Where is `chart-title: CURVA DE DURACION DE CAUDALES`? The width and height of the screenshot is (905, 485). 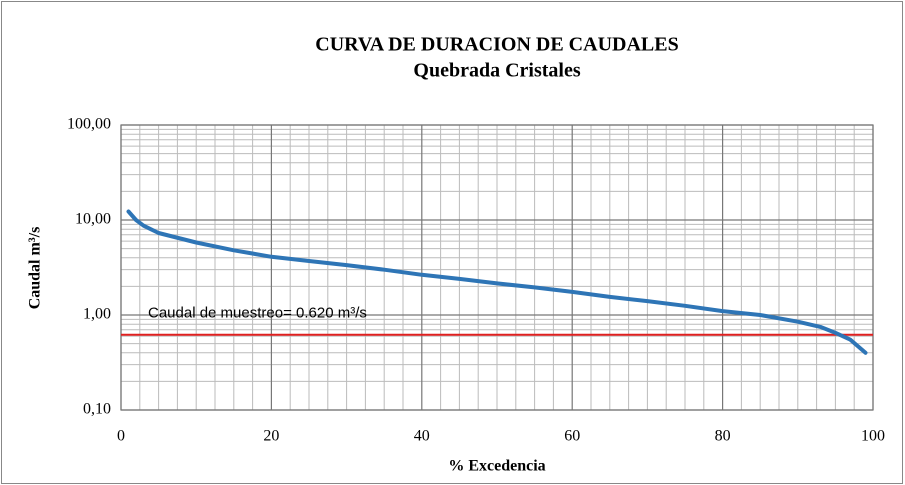 chart-title: CURVA DE DURACION DE CAUDALES is located at coordinates (496, 45).